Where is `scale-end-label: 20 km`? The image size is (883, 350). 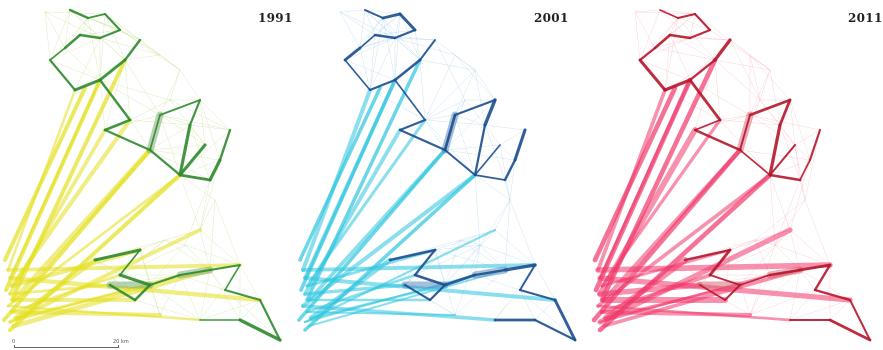 scale-end-label: 20 km is located at coordinates (121, 342).